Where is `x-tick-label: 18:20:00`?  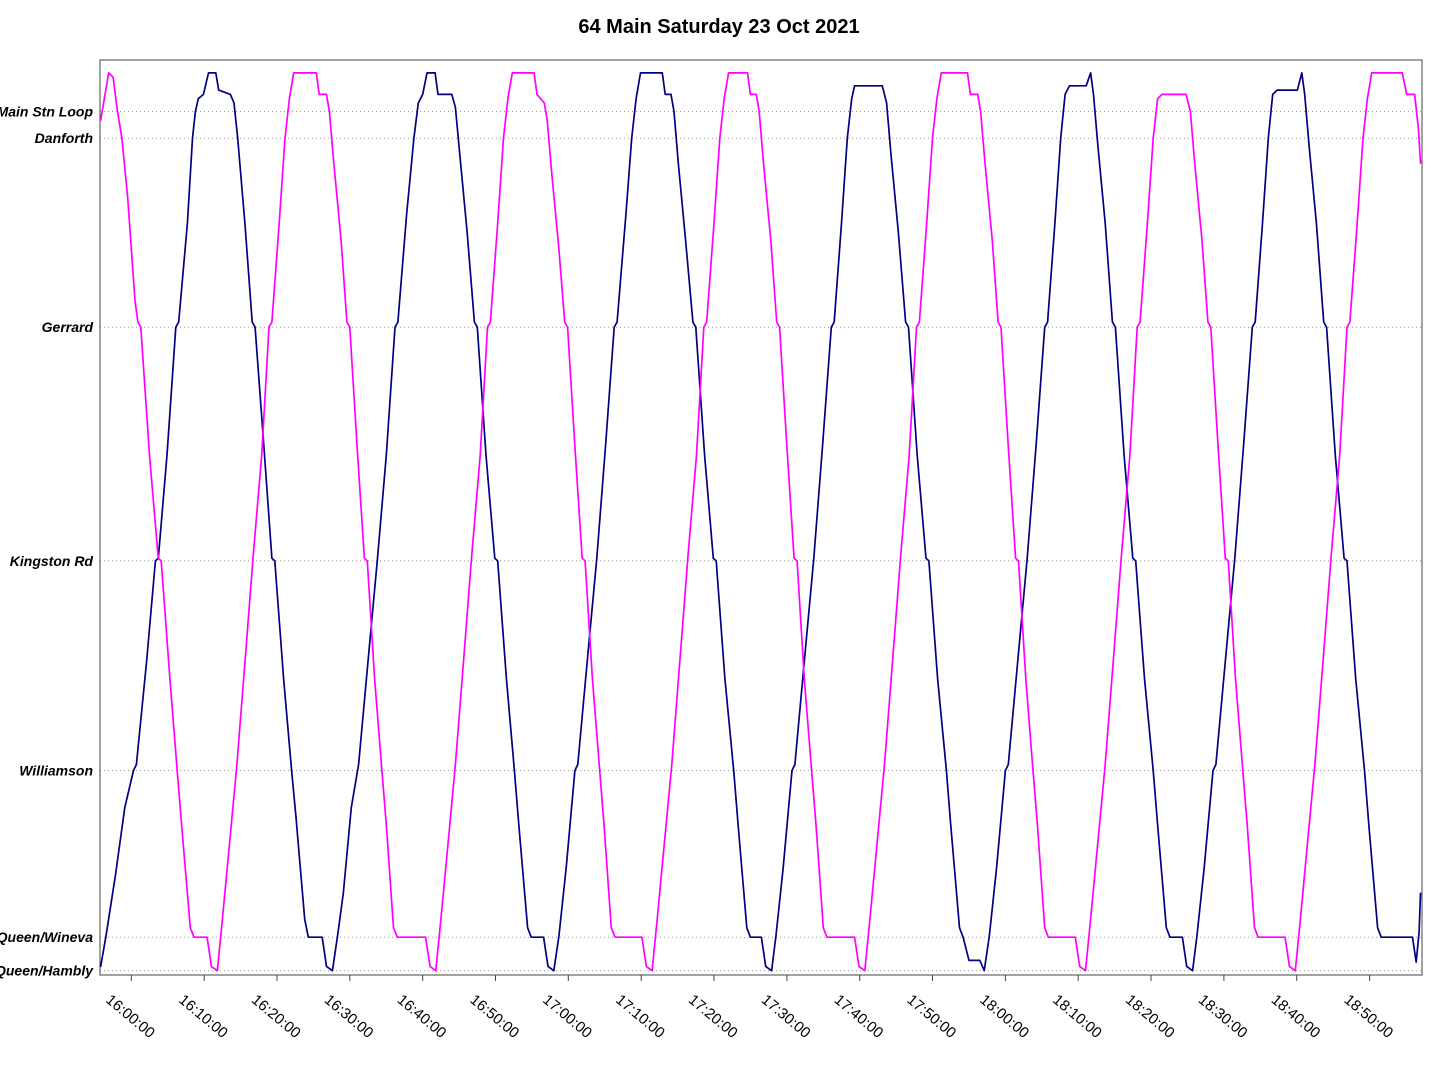 x-tick-label: 18:20:00 is located at coordinates (1150, 1016).